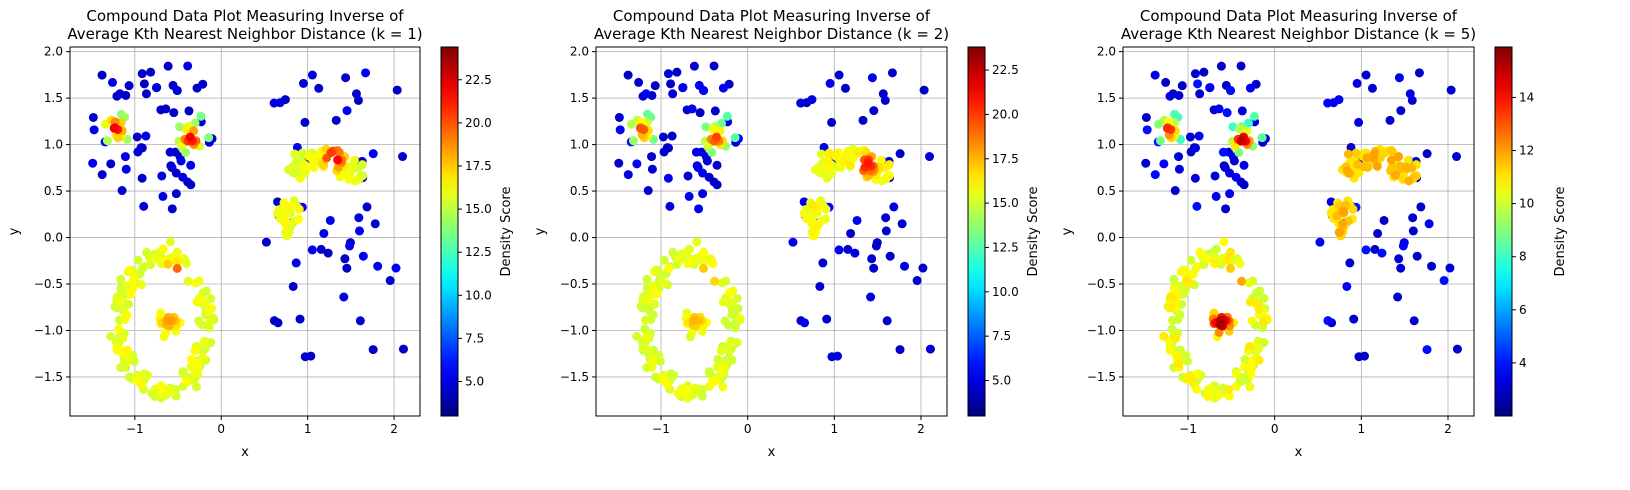  What do you see at coordinates (1106, 191) in the screenshot?
I see `y-tick-label: 0.5` at bounding box center [1106, 191].